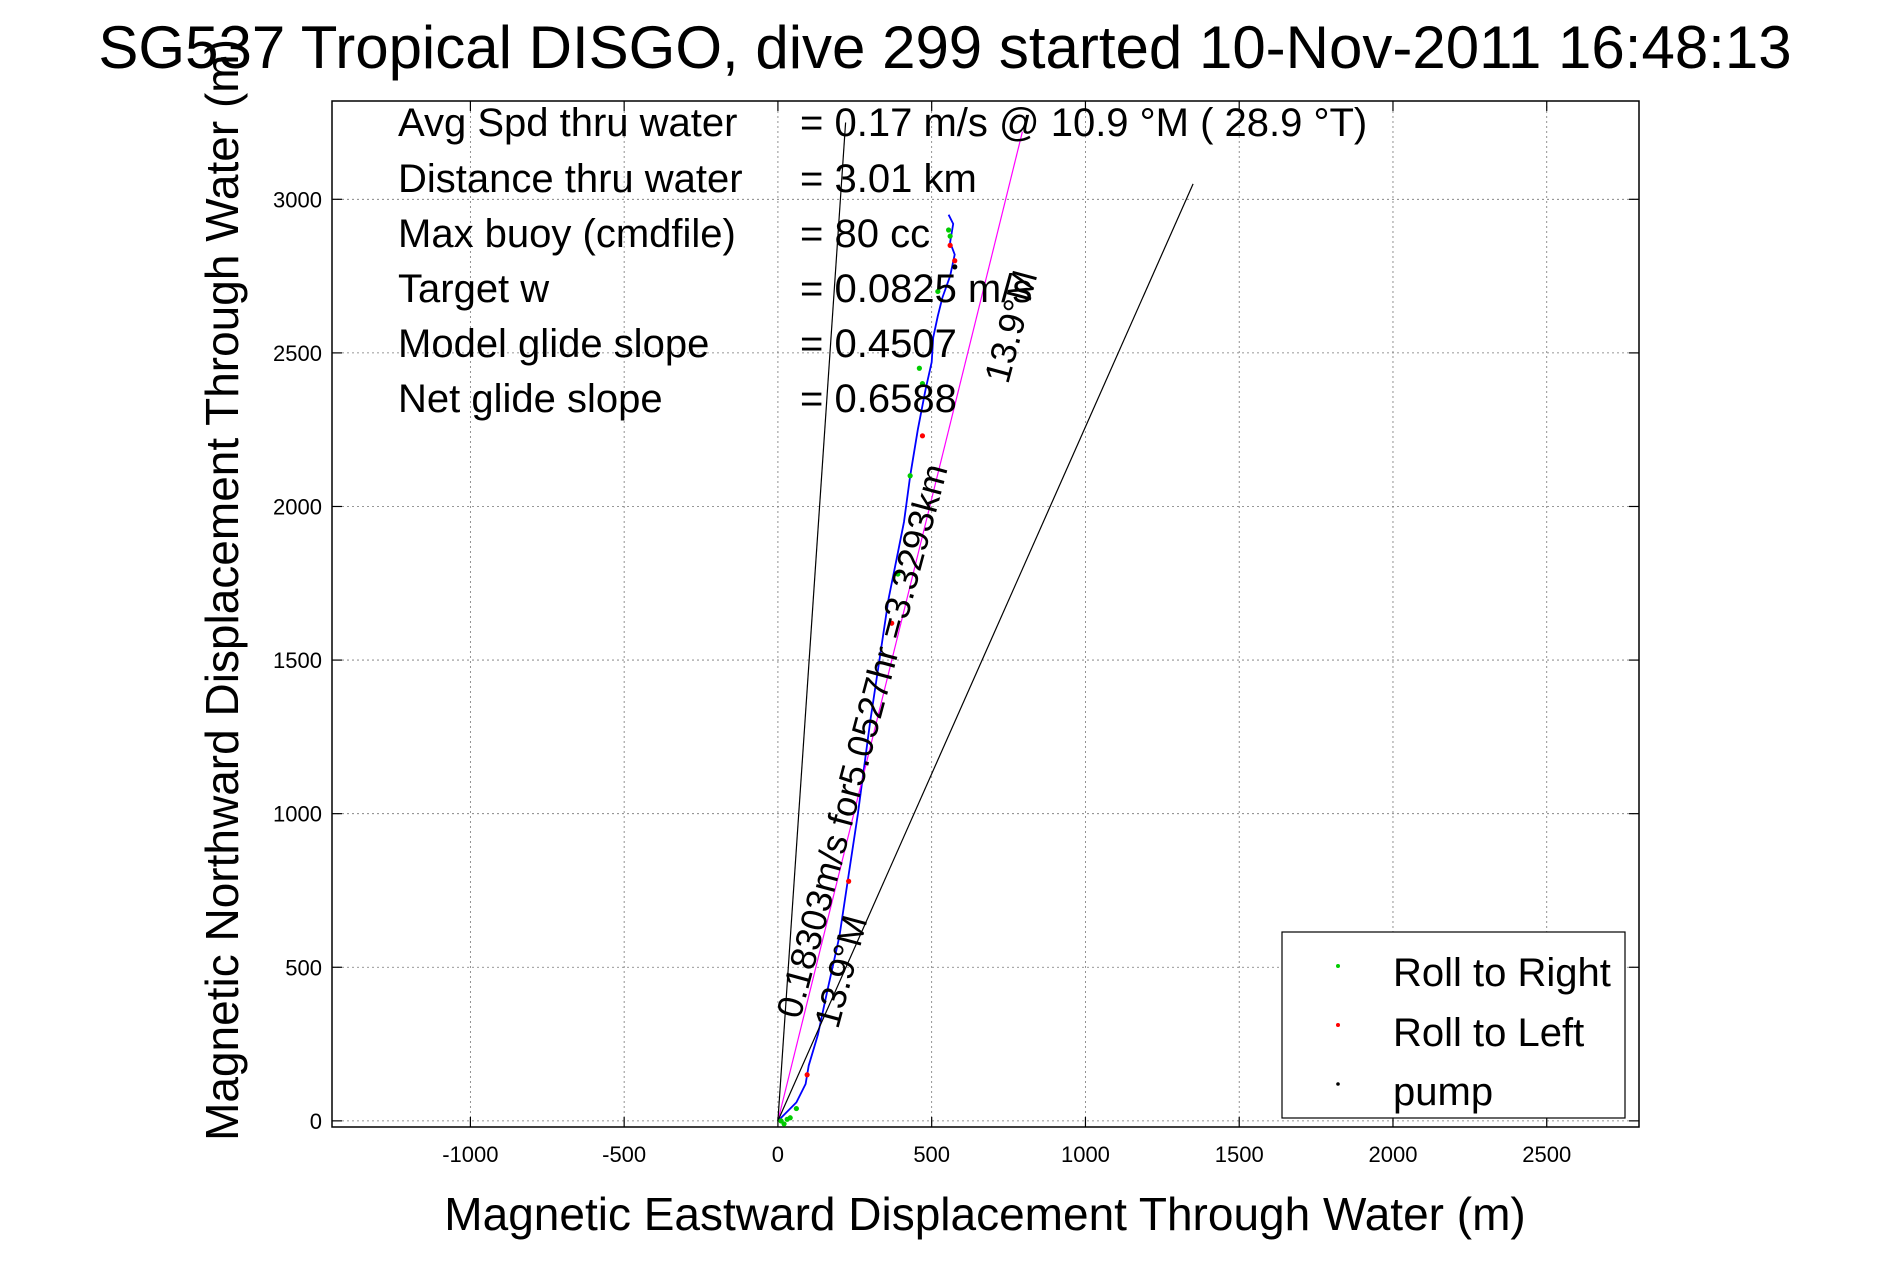 This screenshot has width=1891, height=1262. I want to click on info-value-net-glide: = 0.6588, so click(878, 399).